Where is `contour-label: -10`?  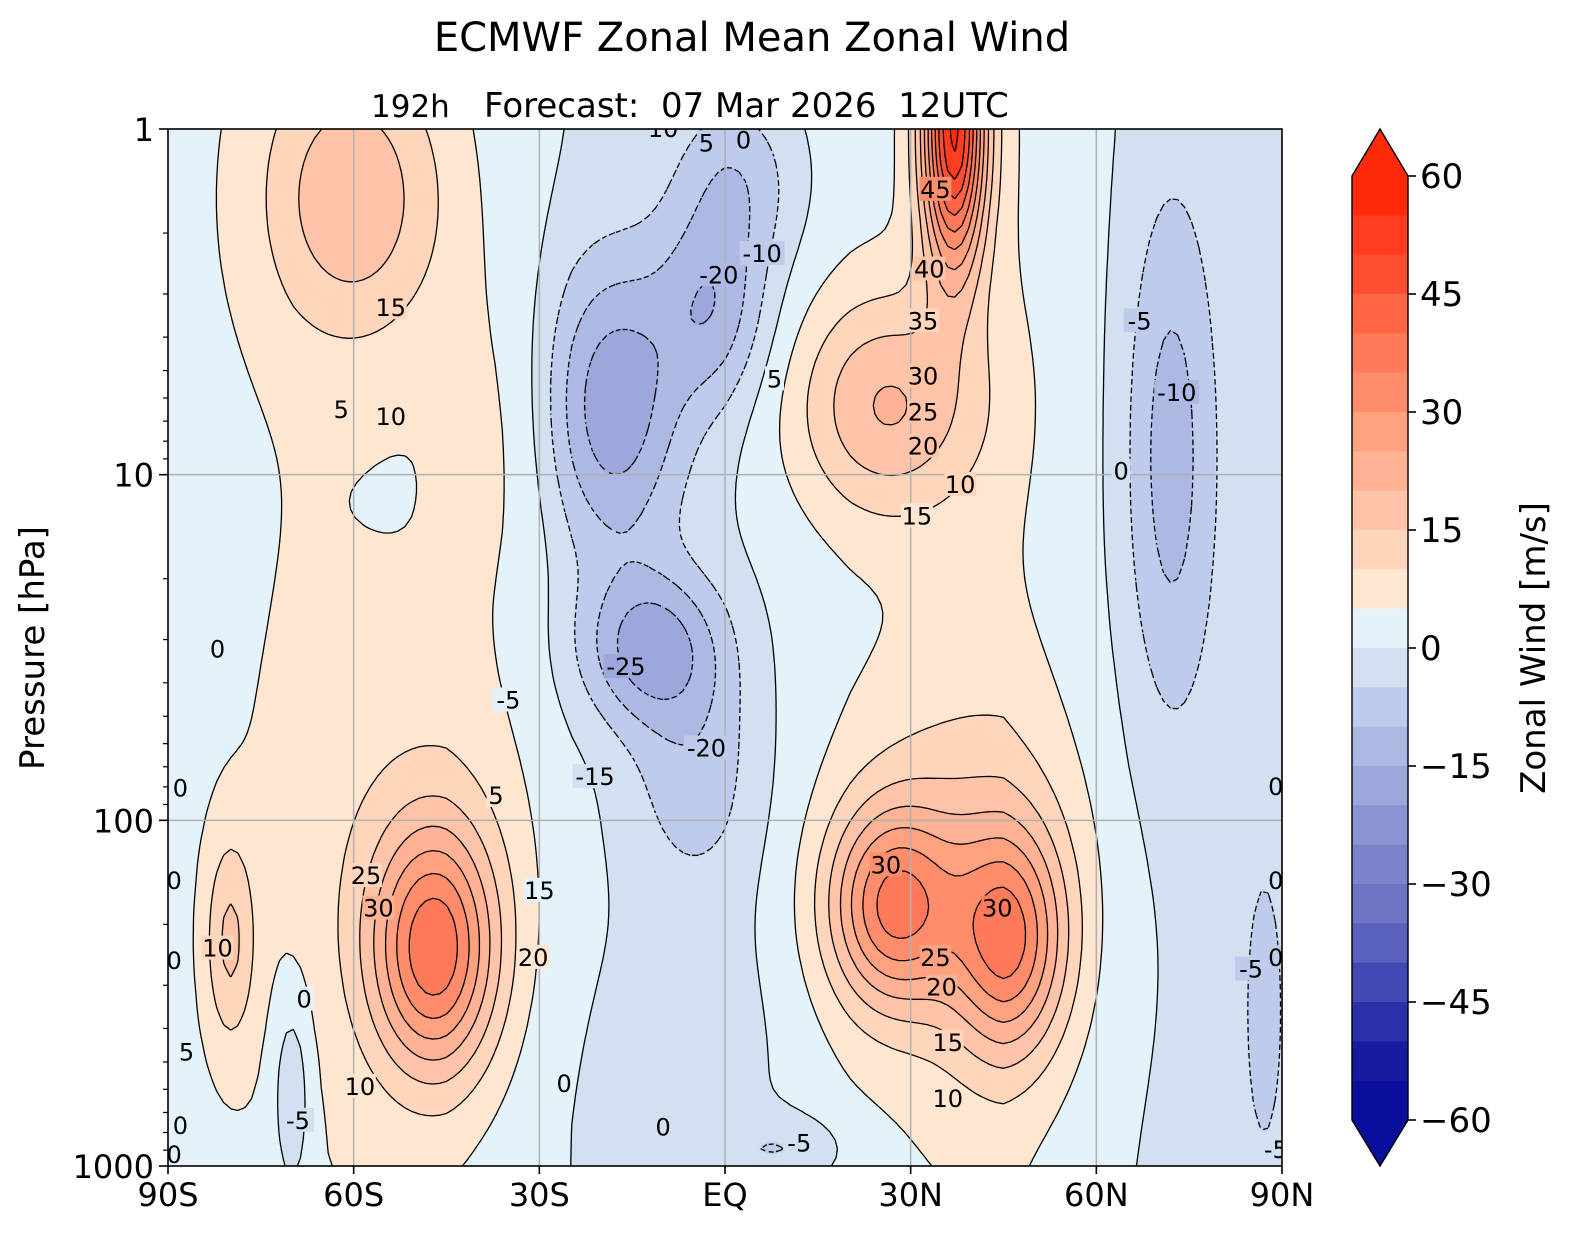
contour-label: -10 is located at coordinates (1176, 393).